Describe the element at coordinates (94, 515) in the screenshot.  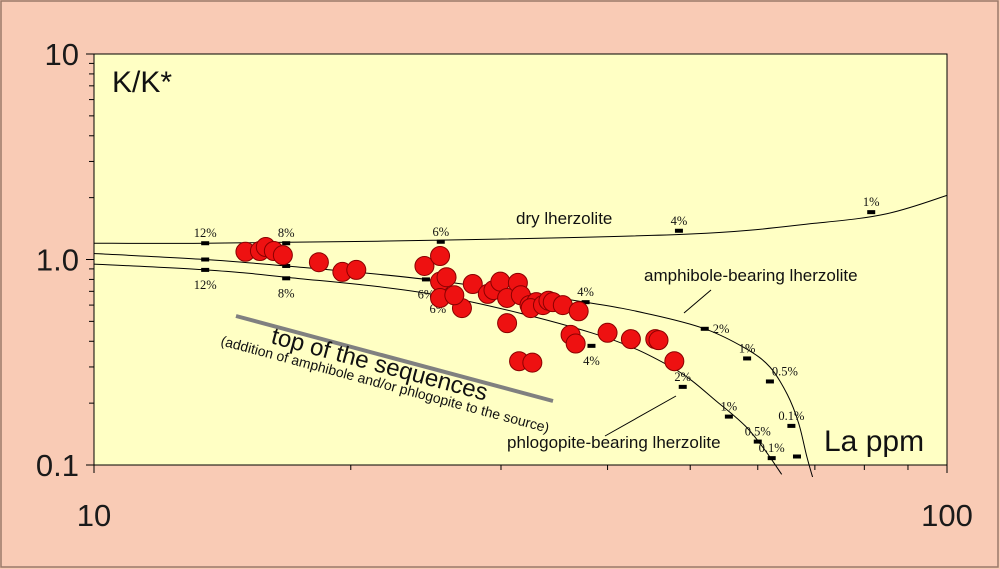
I see `x-tick-label: 10` at that location.